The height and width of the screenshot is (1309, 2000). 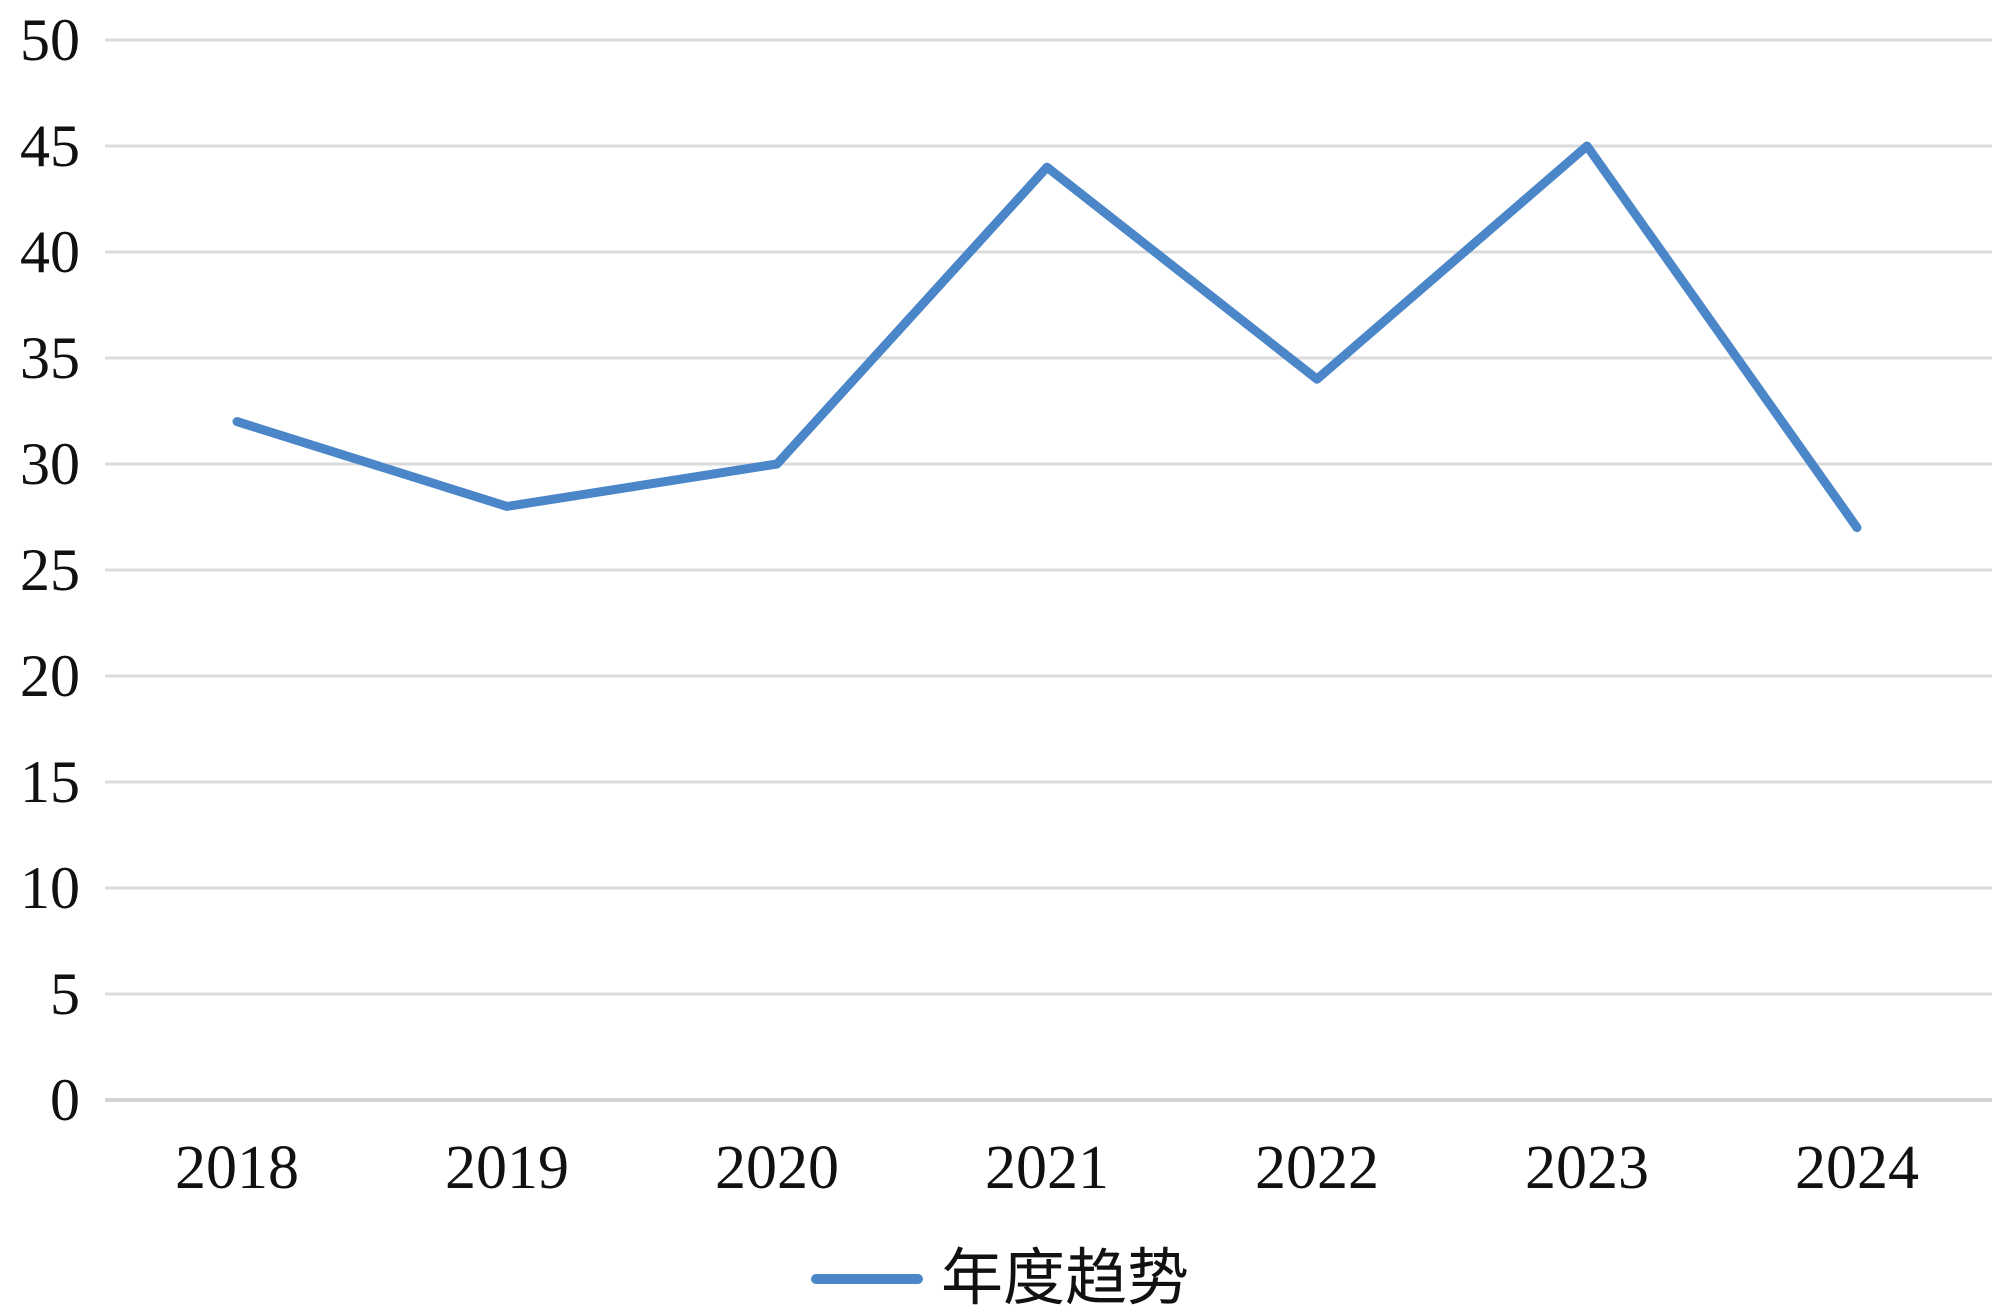 I want to click on x-tick-label: 2021, so click(x=1047, y=1168).